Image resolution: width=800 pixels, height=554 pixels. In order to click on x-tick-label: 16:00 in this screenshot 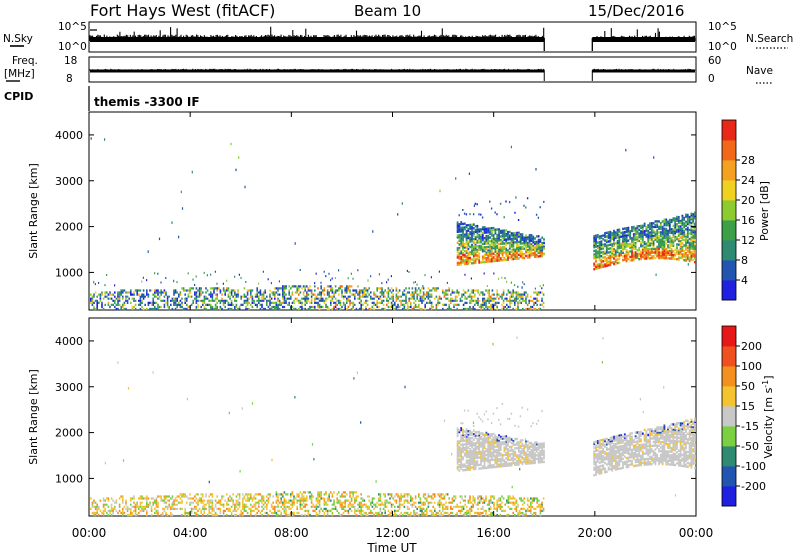, I will do `click(493, 533)`.